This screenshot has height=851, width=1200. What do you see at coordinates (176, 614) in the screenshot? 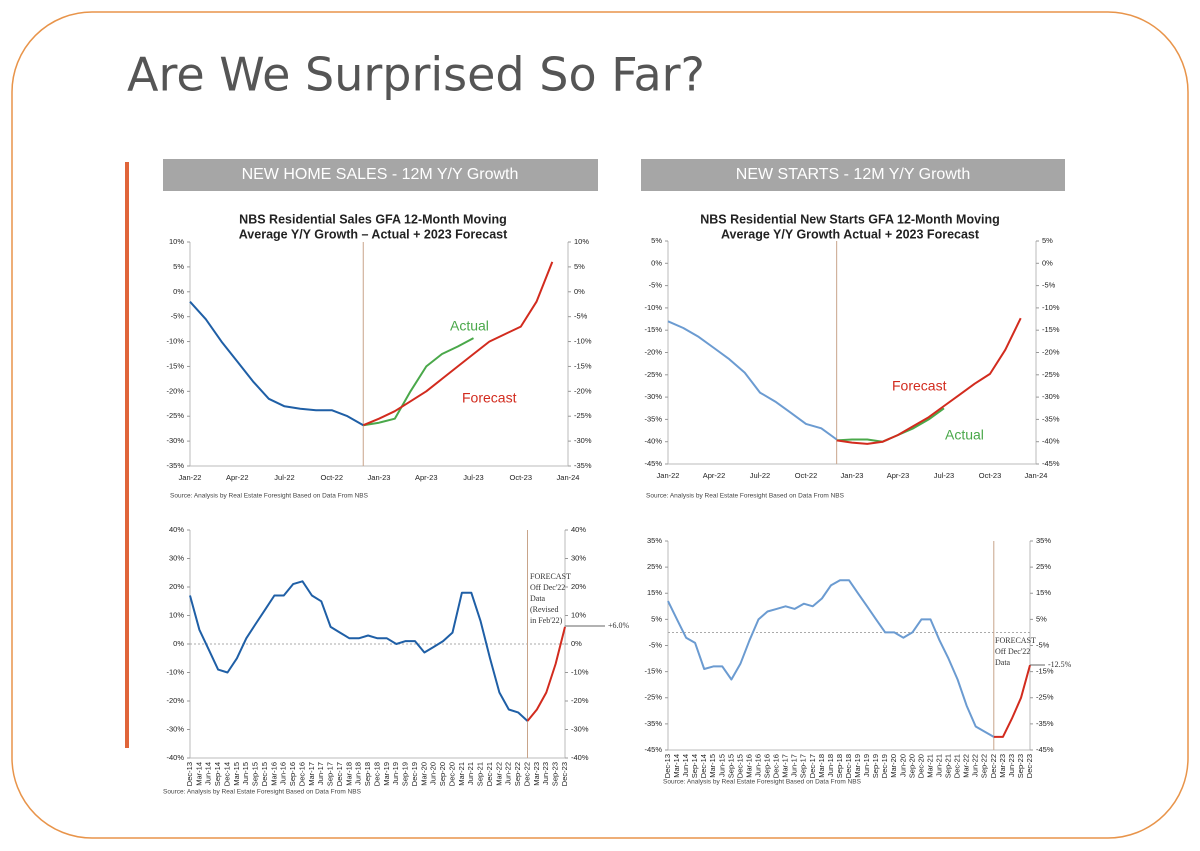
I see `y-tick-label: 10%` at bounding box center [176, 614].